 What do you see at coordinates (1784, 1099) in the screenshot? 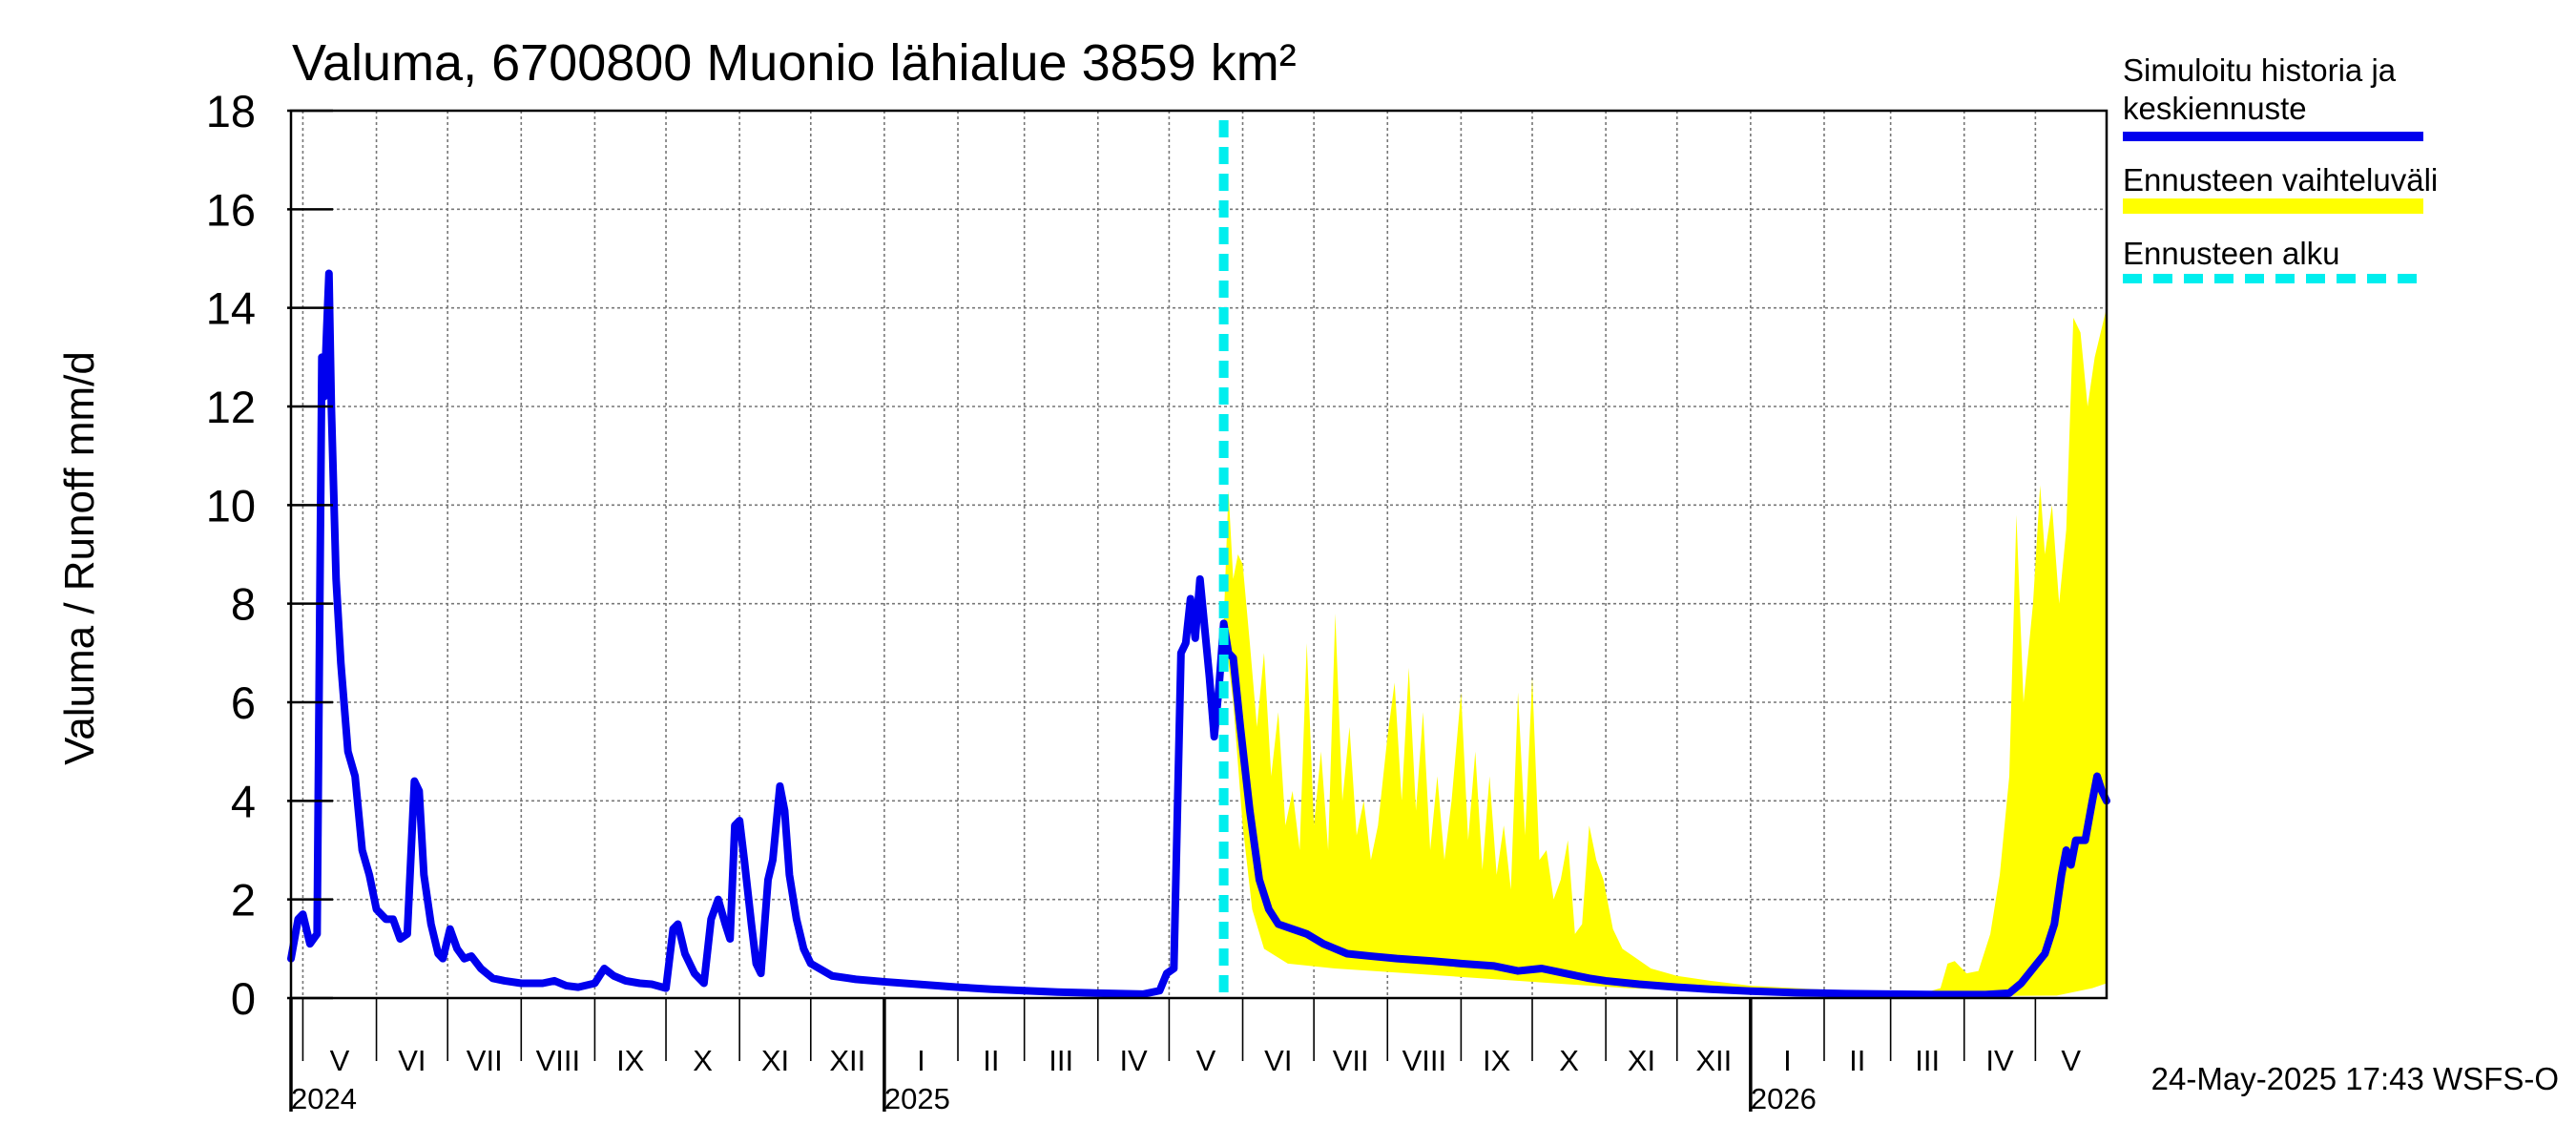
I see `year-label: 2026` at bounding box center [1784, 1099].